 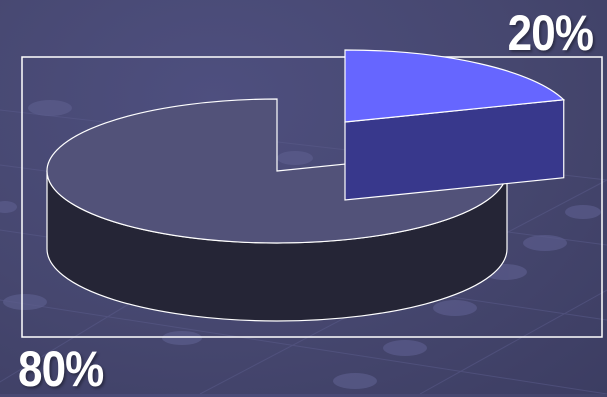 I want to click on slice-label-20: 20%, so click(x=550, y=33).